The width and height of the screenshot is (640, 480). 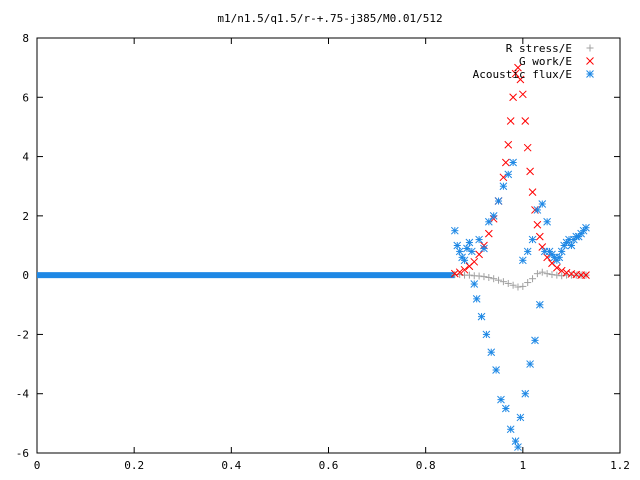 I want to click on y-tick-label: 8, so click(x=25, y=38).